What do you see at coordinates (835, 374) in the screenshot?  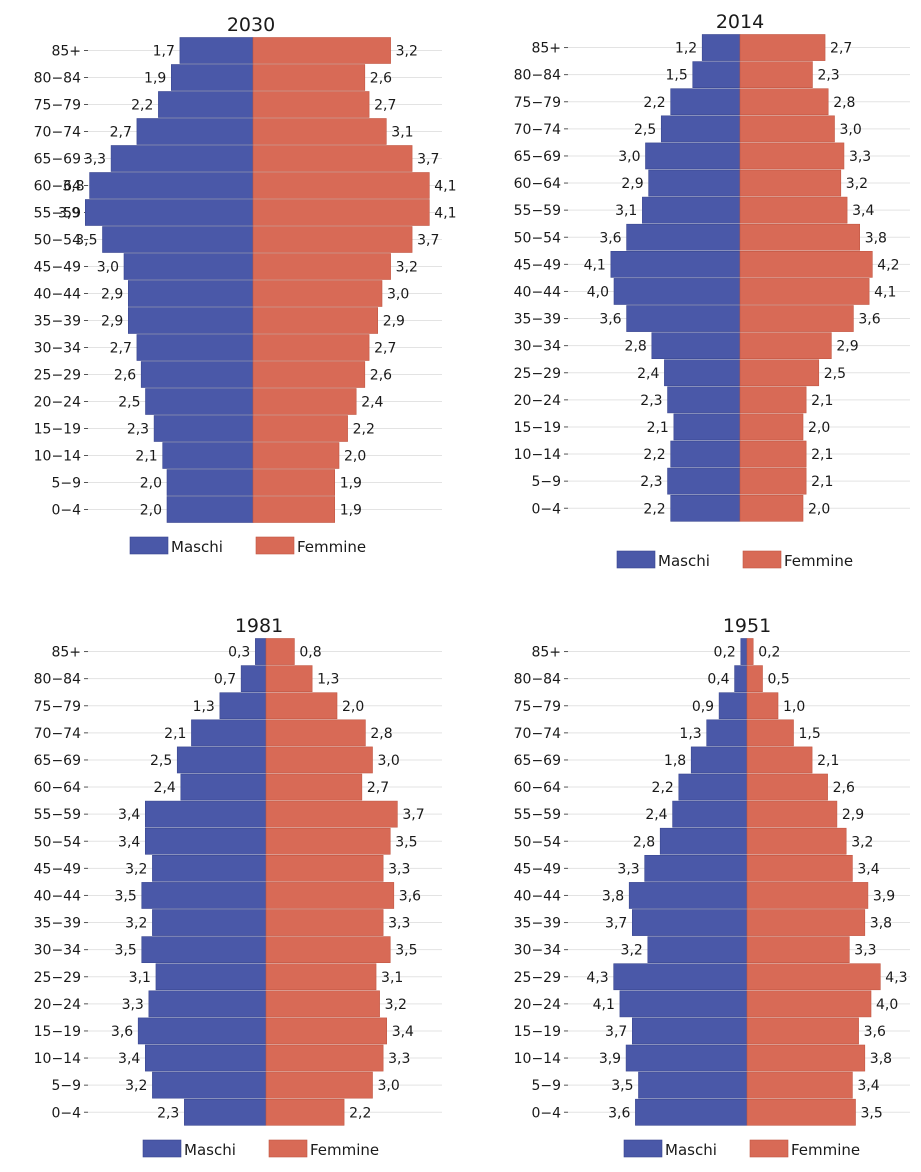 I see `data-label-femmine: 2,5` at bounding box center [835, 374].